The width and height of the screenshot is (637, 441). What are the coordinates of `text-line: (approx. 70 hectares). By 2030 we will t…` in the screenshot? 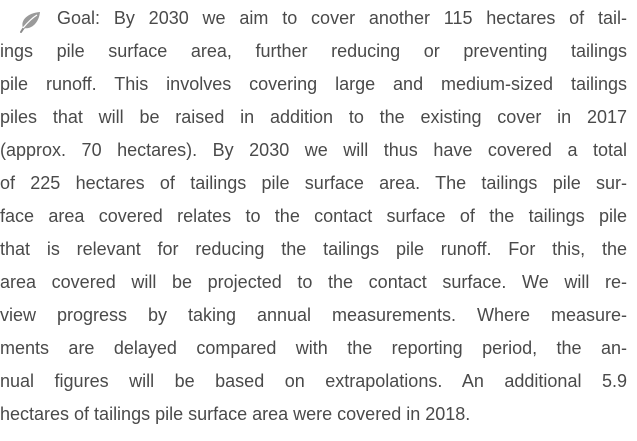 It's located at (313, 150).